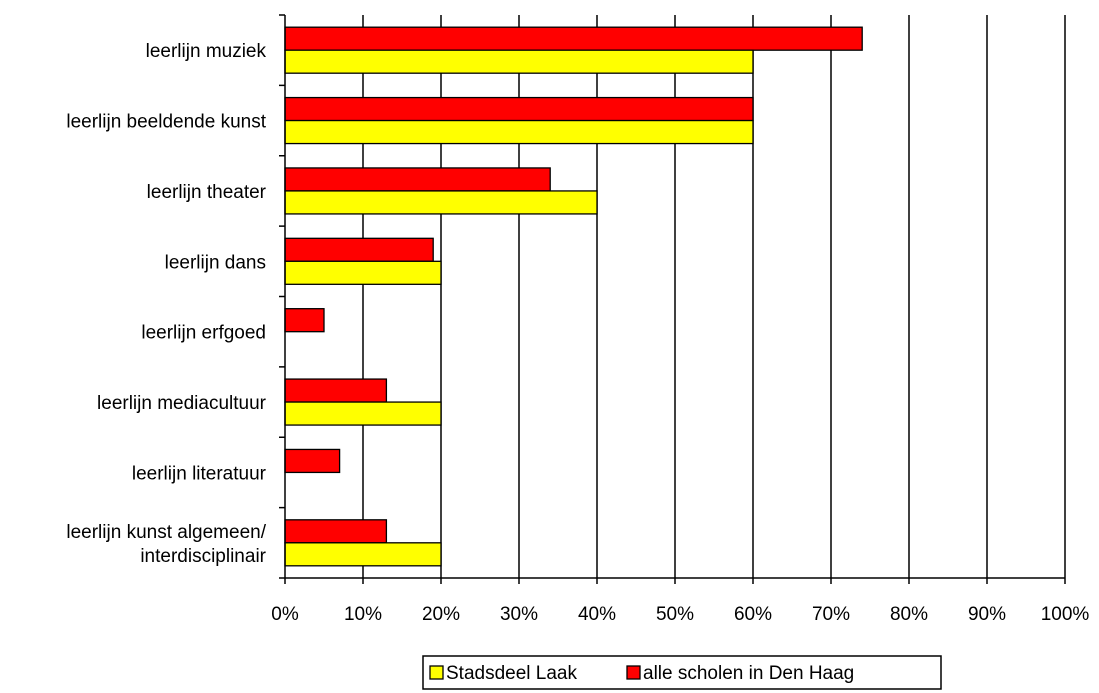 The width and height of the screenshot is (1099, 693). I want to click on x-tick-label: 60%, so click(753, 614).